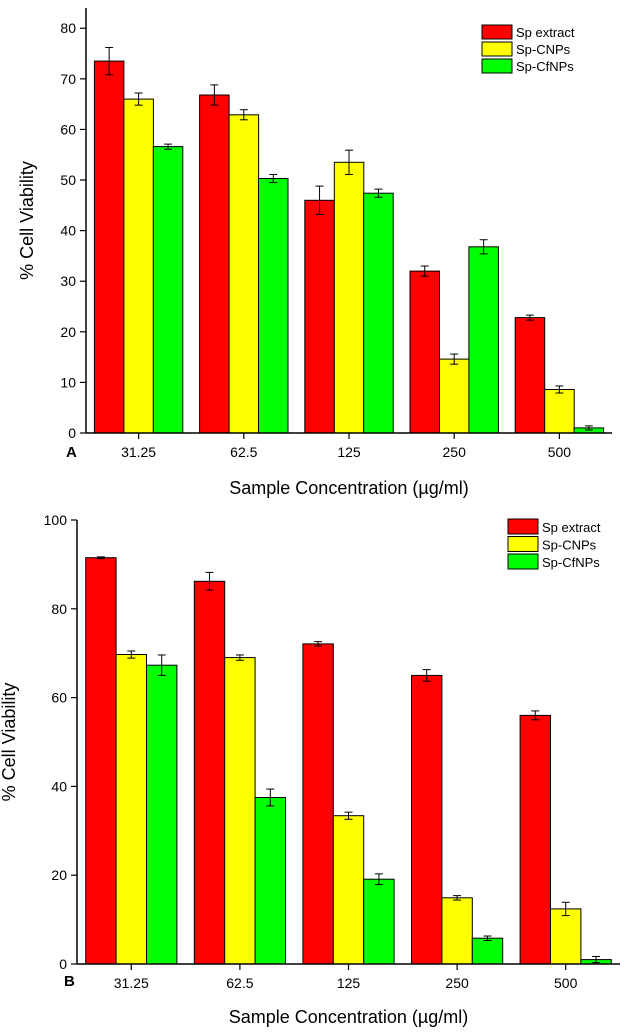 The image size is (633, 1032). What do you see at coordinates (68, 79) in the screenshot?
I see `y-tick-label: 70` at bounding box center [68, 79].